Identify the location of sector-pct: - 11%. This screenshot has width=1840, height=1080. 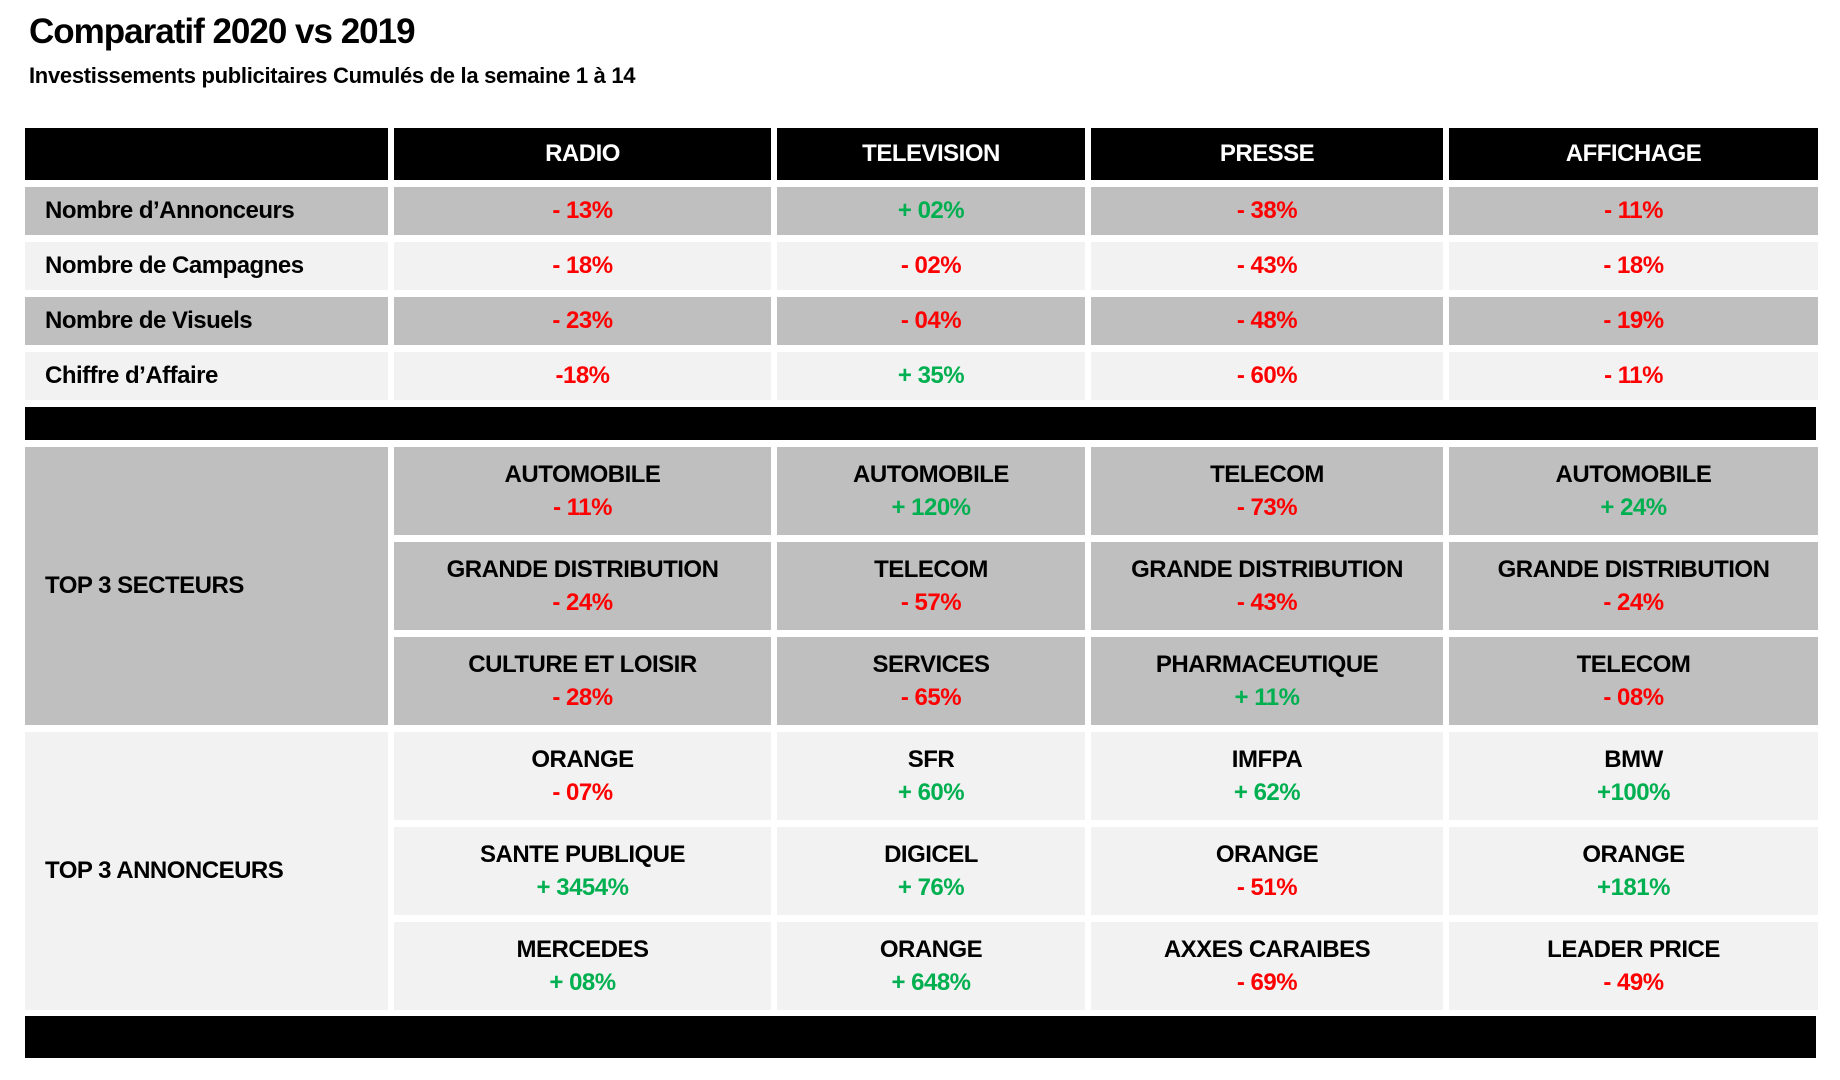
(582, 507).